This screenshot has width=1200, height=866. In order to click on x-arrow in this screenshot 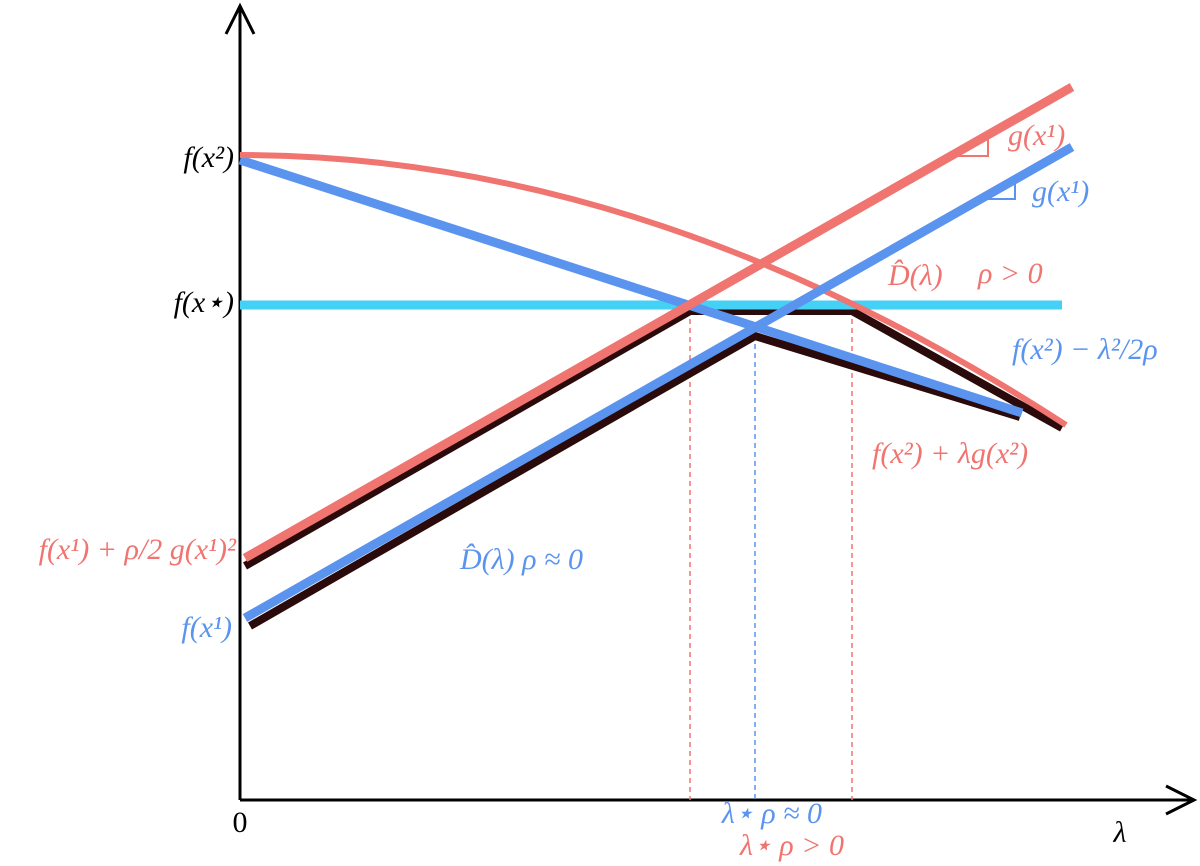, I will do `click(1181, 800)`.